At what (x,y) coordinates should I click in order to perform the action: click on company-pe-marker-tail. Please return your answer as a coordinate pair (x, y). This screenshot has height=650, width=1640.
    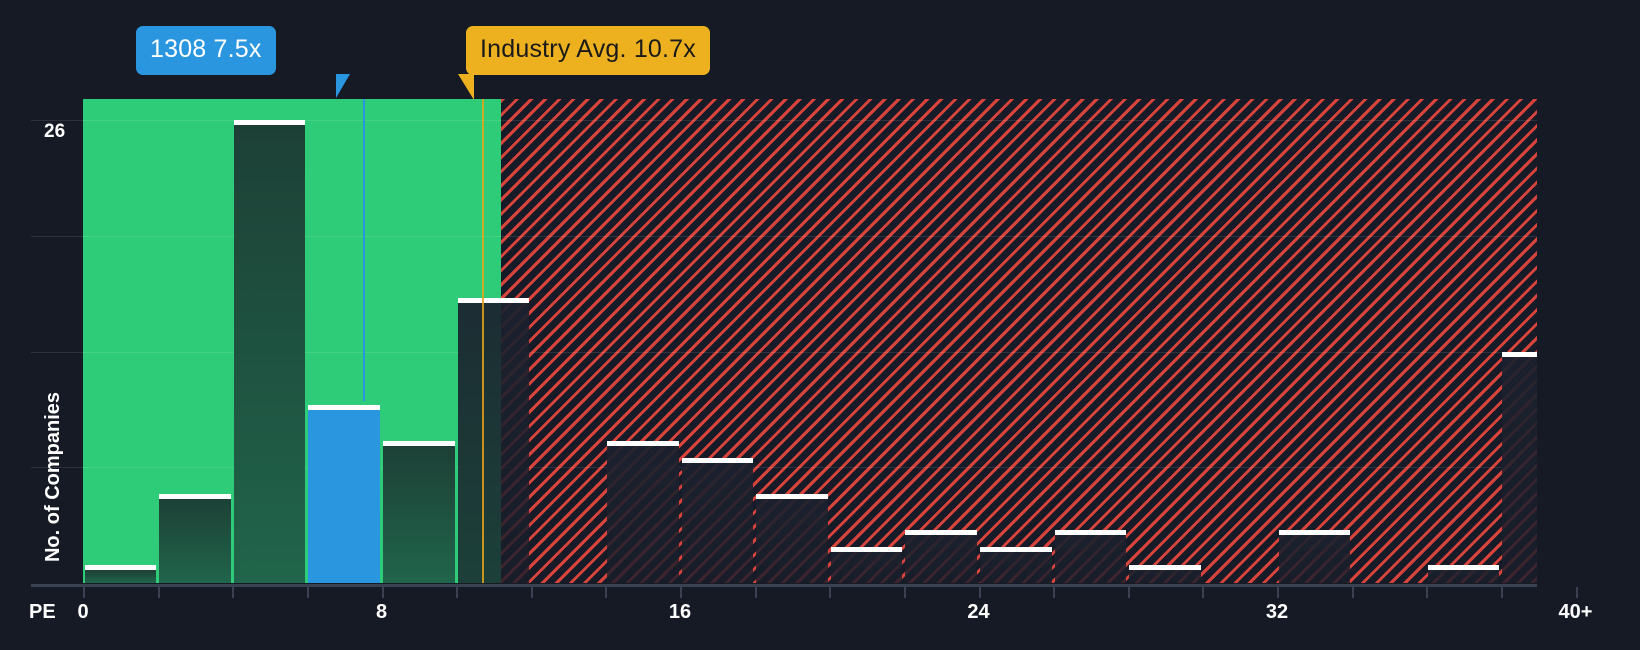
    Looking at the image, I should click on (343, 86).